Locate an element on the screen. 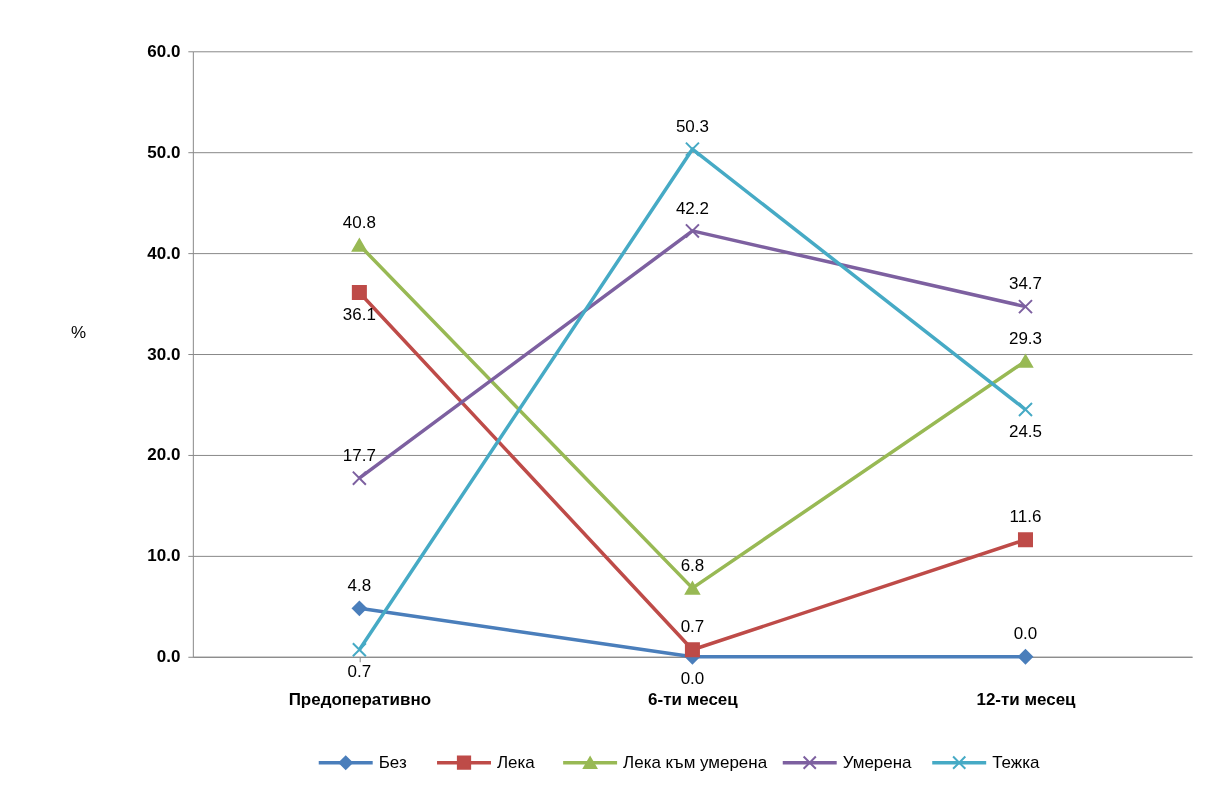 The image size is (1207, 802). data-label: 50.3 is located at coordinates (692, 126).